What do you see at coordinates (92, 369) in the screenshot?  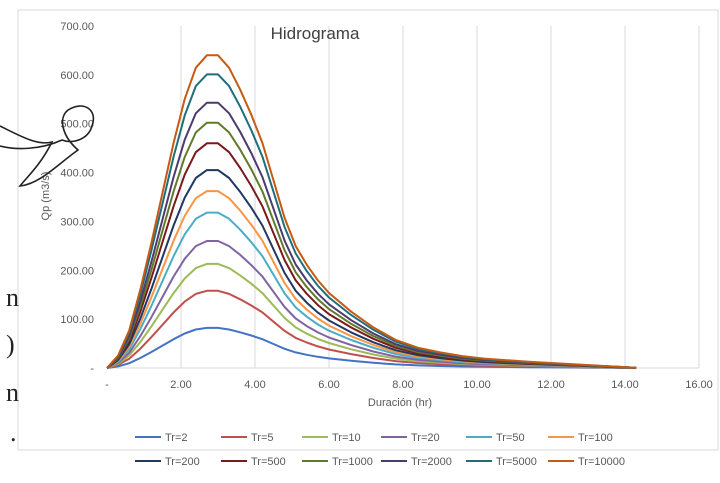 I see `y-tick-label: -` at bounding box center [92, 369].